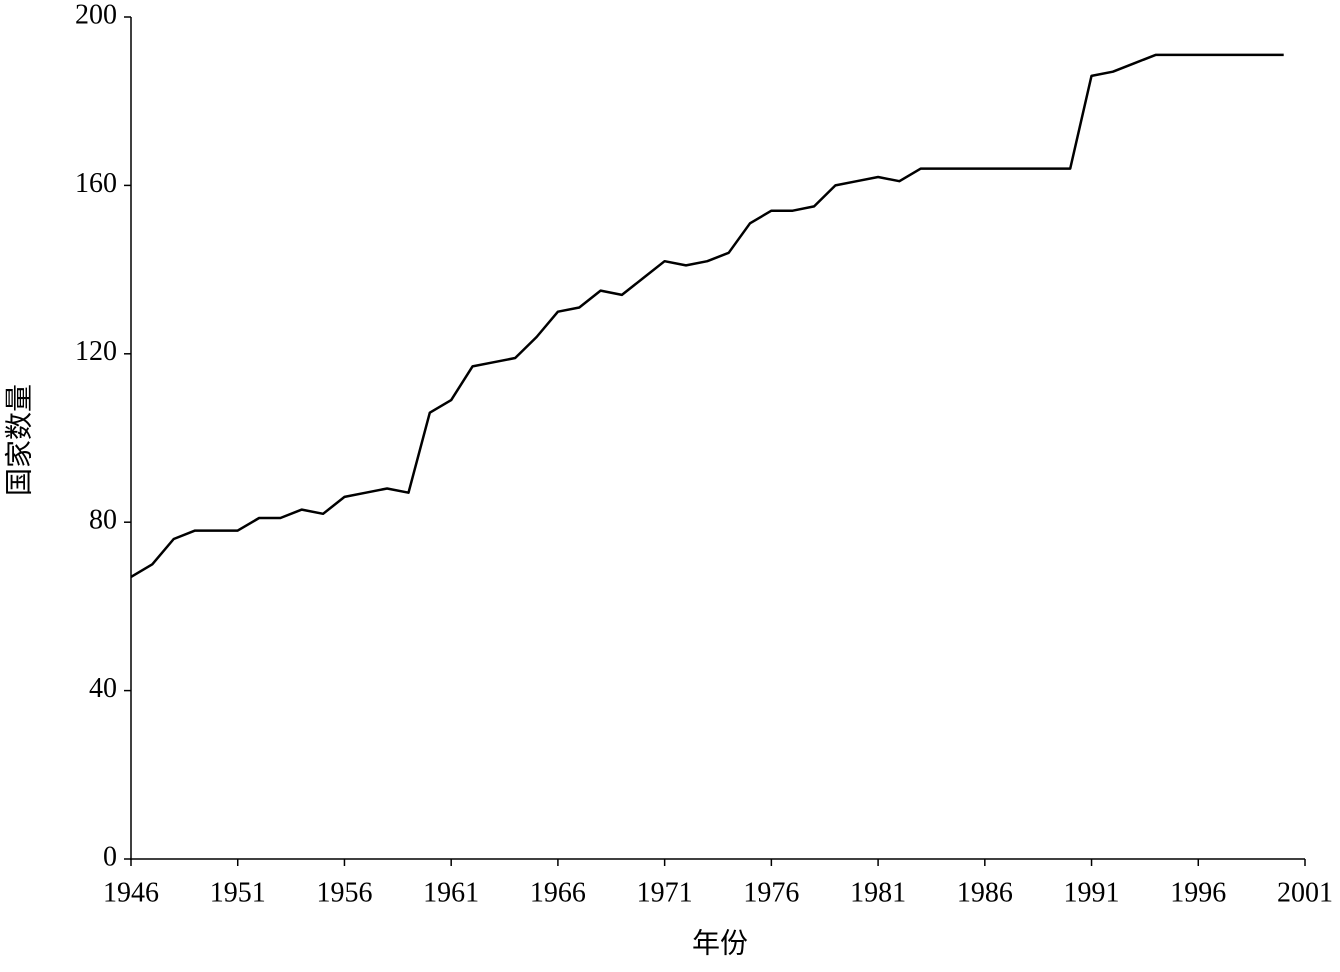 The width and height of the screenshot is (1340, 972). Describe the element at coordinates (720, 943) in the screenshot. I see `x-axis-label: 年份` at that location.